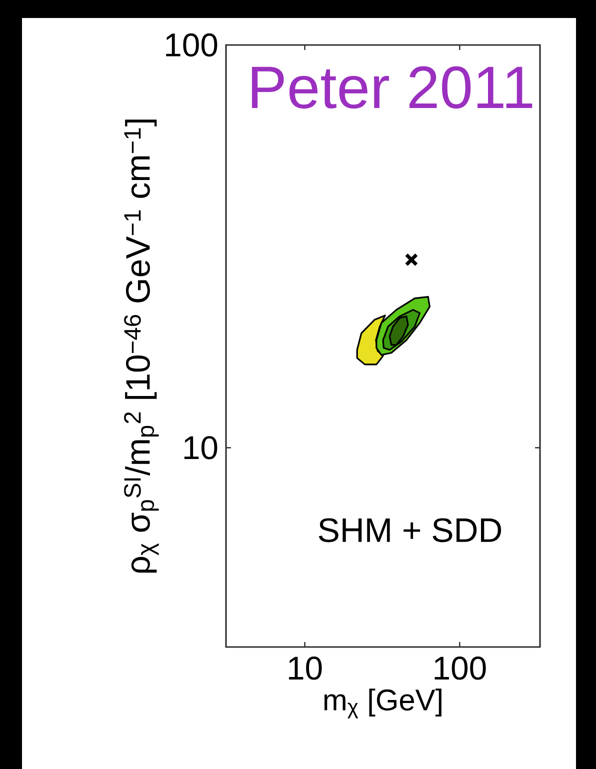 The image size is (596, 769). What do you see at coordinates (383, 703) in the screenshot?
I see `x-axis-title: m$_{χ}$ [GeV]` at bounding box center [383, 703].